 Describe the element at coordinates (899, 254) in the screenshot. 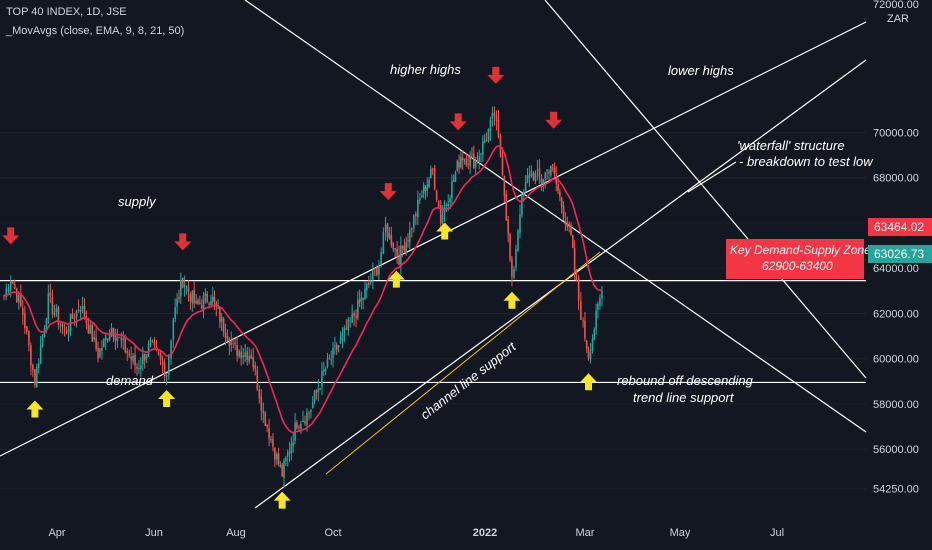

I see `last-price-badge: 63026.73` at that location.